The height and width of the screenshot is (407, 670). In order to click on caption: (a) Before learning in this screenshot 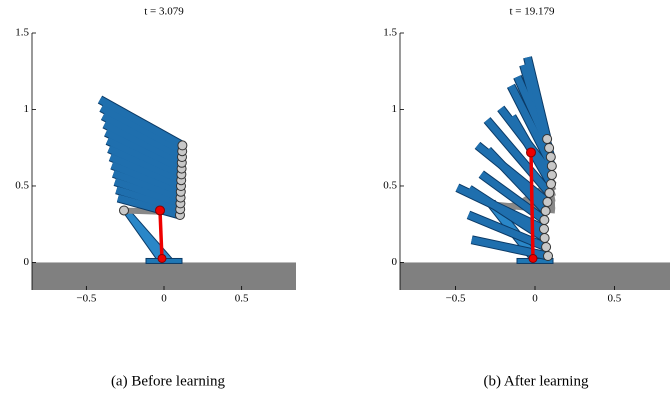, I will do `click(168, 381)`.